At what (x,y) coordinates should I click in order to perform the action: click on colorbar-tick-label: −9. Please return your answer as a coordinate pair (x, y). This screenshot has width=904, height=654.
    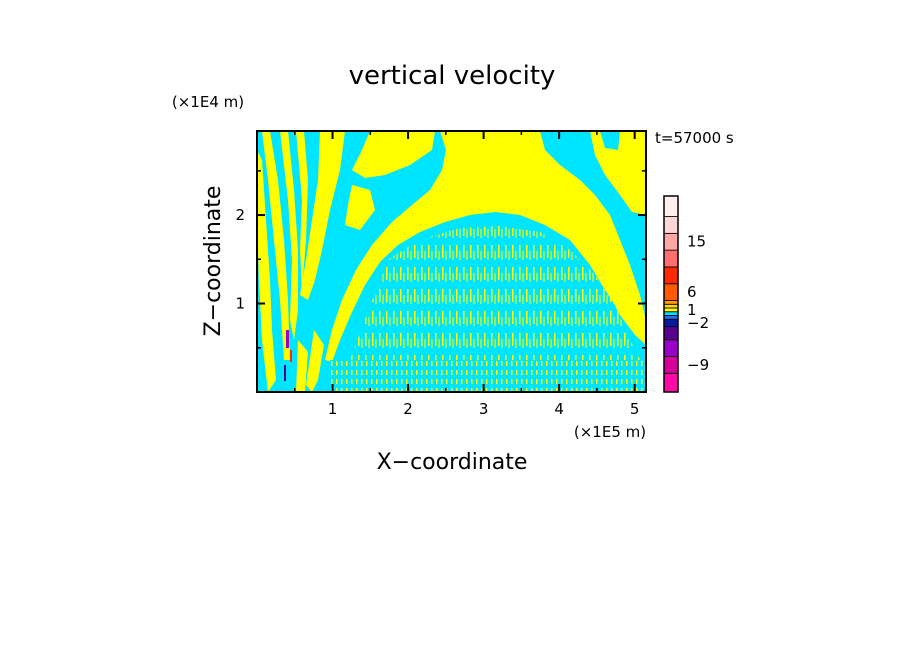
    Looking at the image, I should click on (698, 365).